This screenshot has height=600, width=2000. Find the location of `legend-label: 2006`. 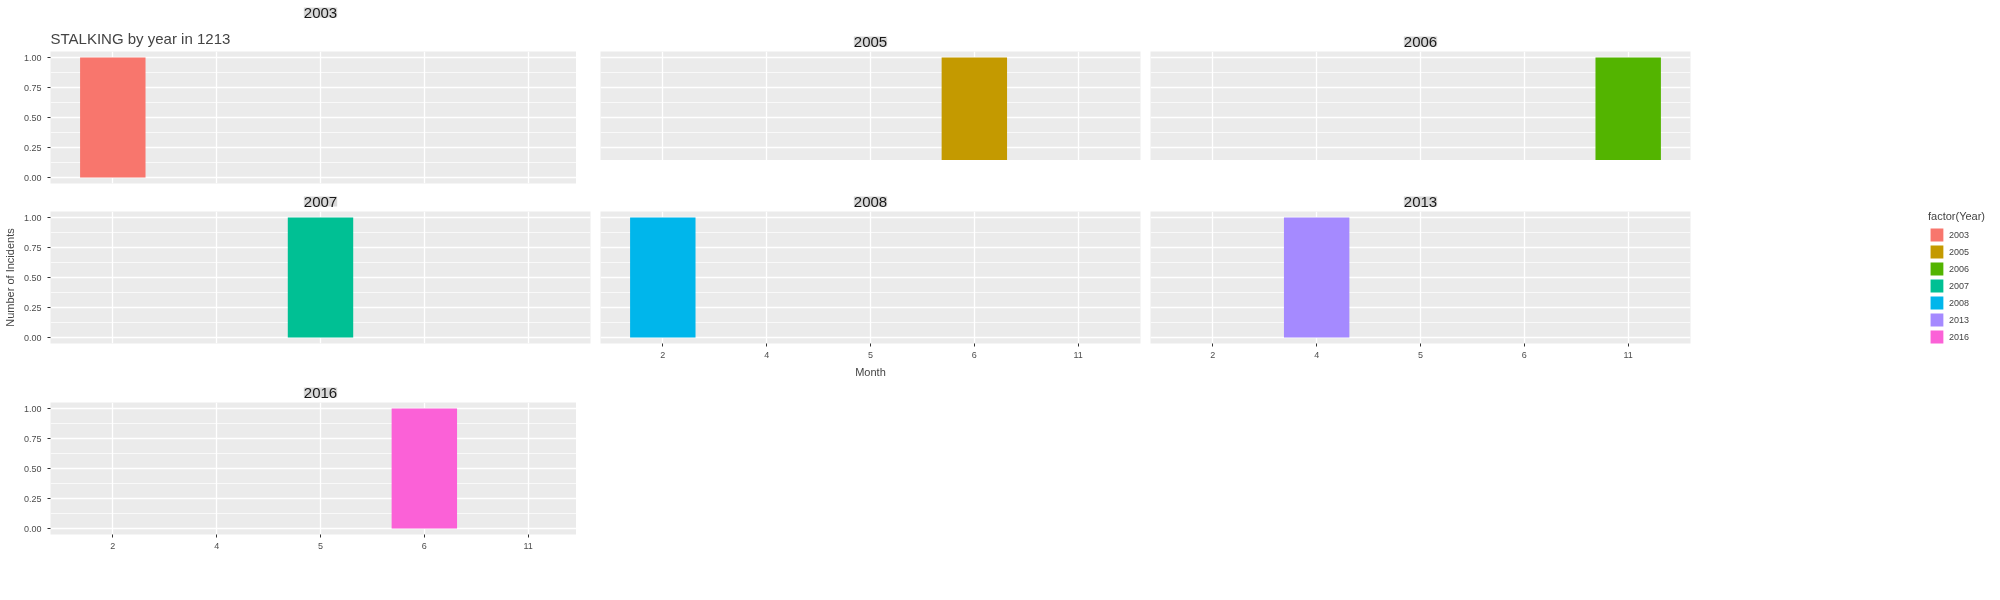

legend-label: 2006 is located at coordinates (1958, 269).